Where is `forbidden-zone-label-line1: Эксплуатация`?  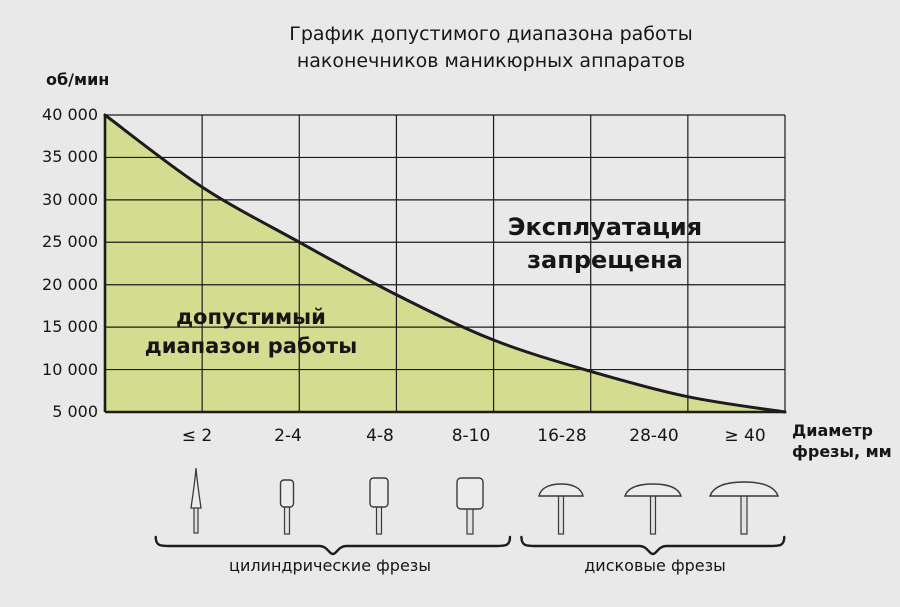 forbidden-zone-label-line1: Эксплуатация is located at coordinates (605, 227).